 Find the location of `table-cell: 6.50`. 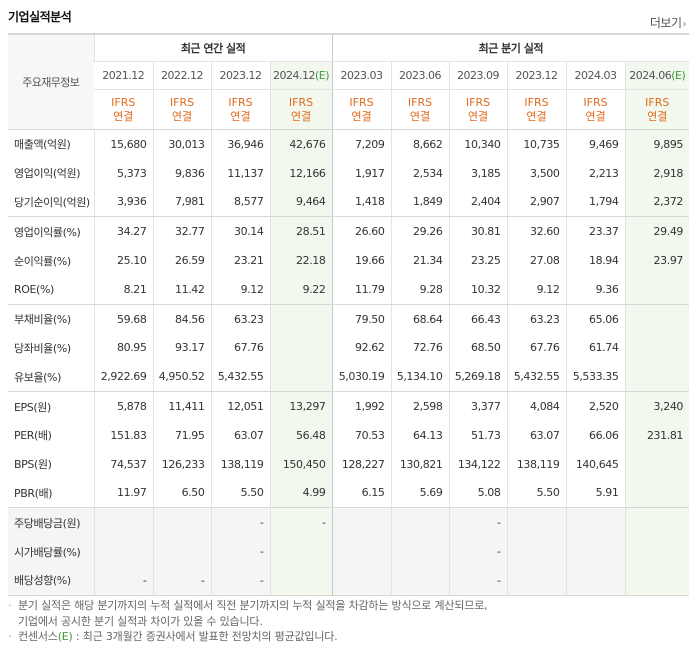

table-cell: 6.50 is located at coordinates (181, 493).